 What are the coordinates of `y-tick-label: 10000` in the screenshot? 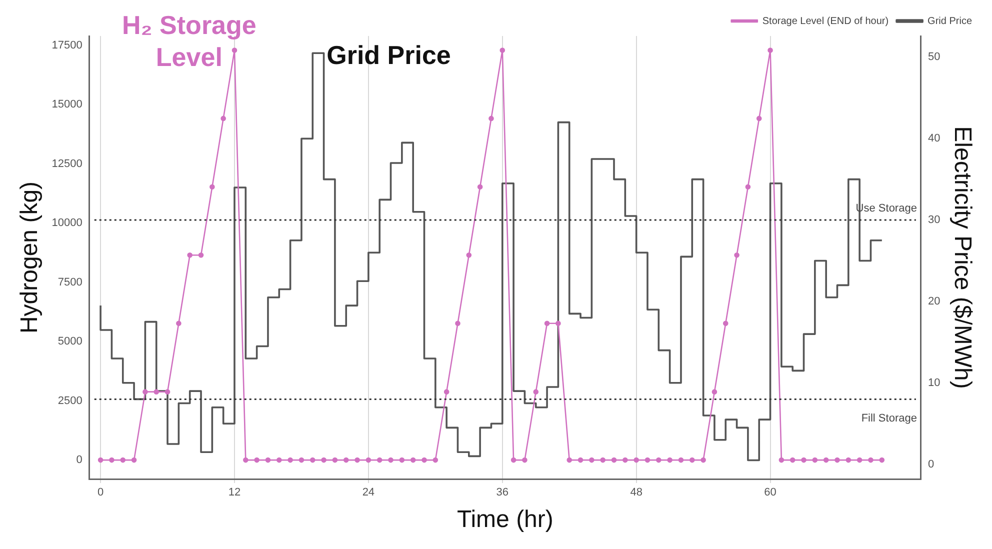 It's located at (67, 223).